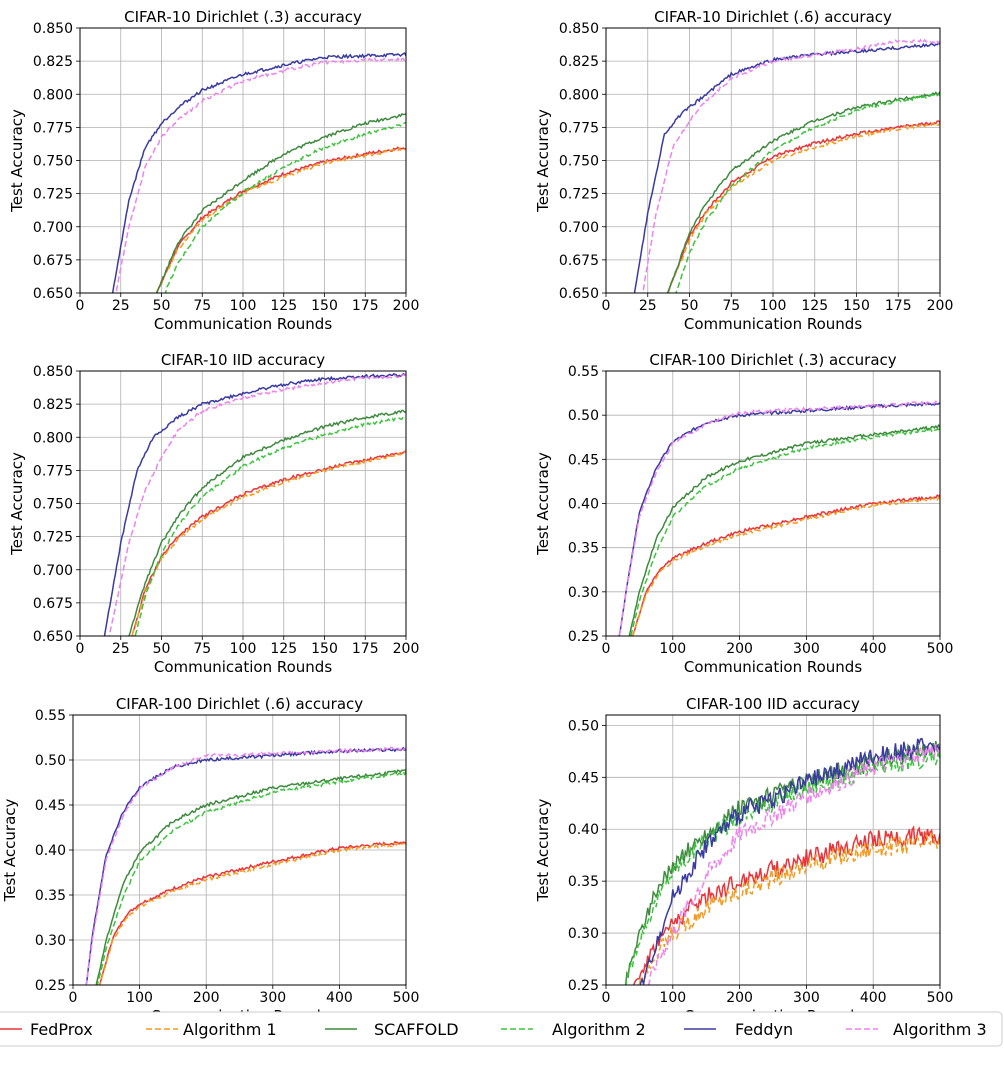  What do you see at coordinates (243, 360) in the screenshot?
I see `chart-title: CIFAR-10 IID accuracy` at bounding box center [243, 360].